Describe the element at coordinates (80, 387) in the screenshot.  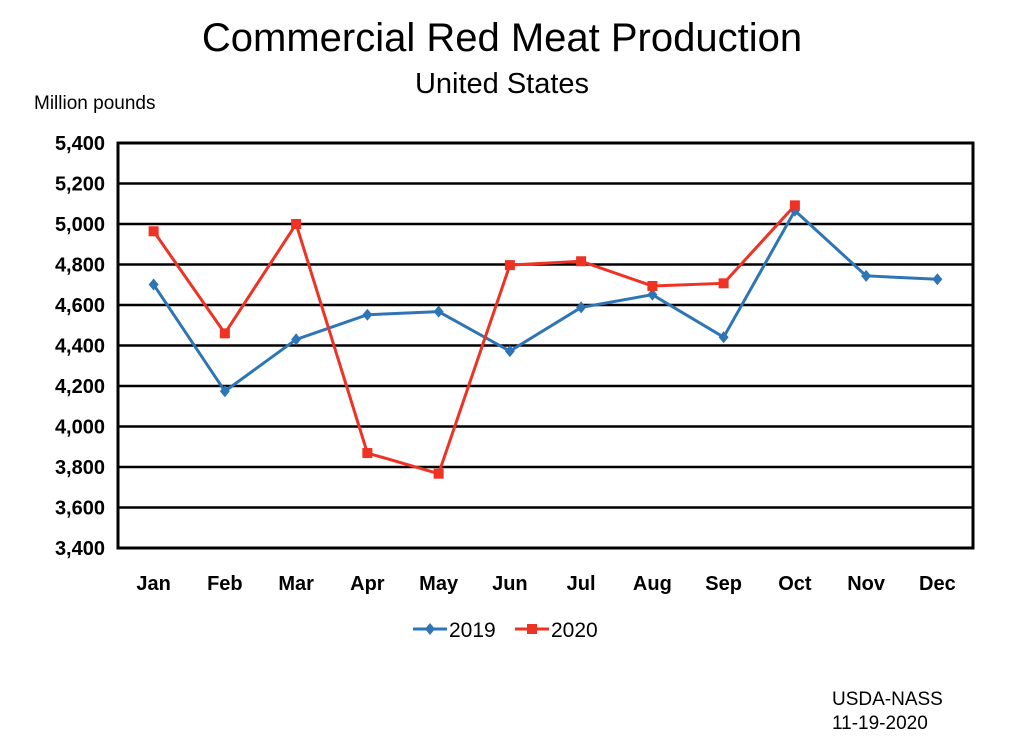
I see `y-tick-label: 4,200` at that location.